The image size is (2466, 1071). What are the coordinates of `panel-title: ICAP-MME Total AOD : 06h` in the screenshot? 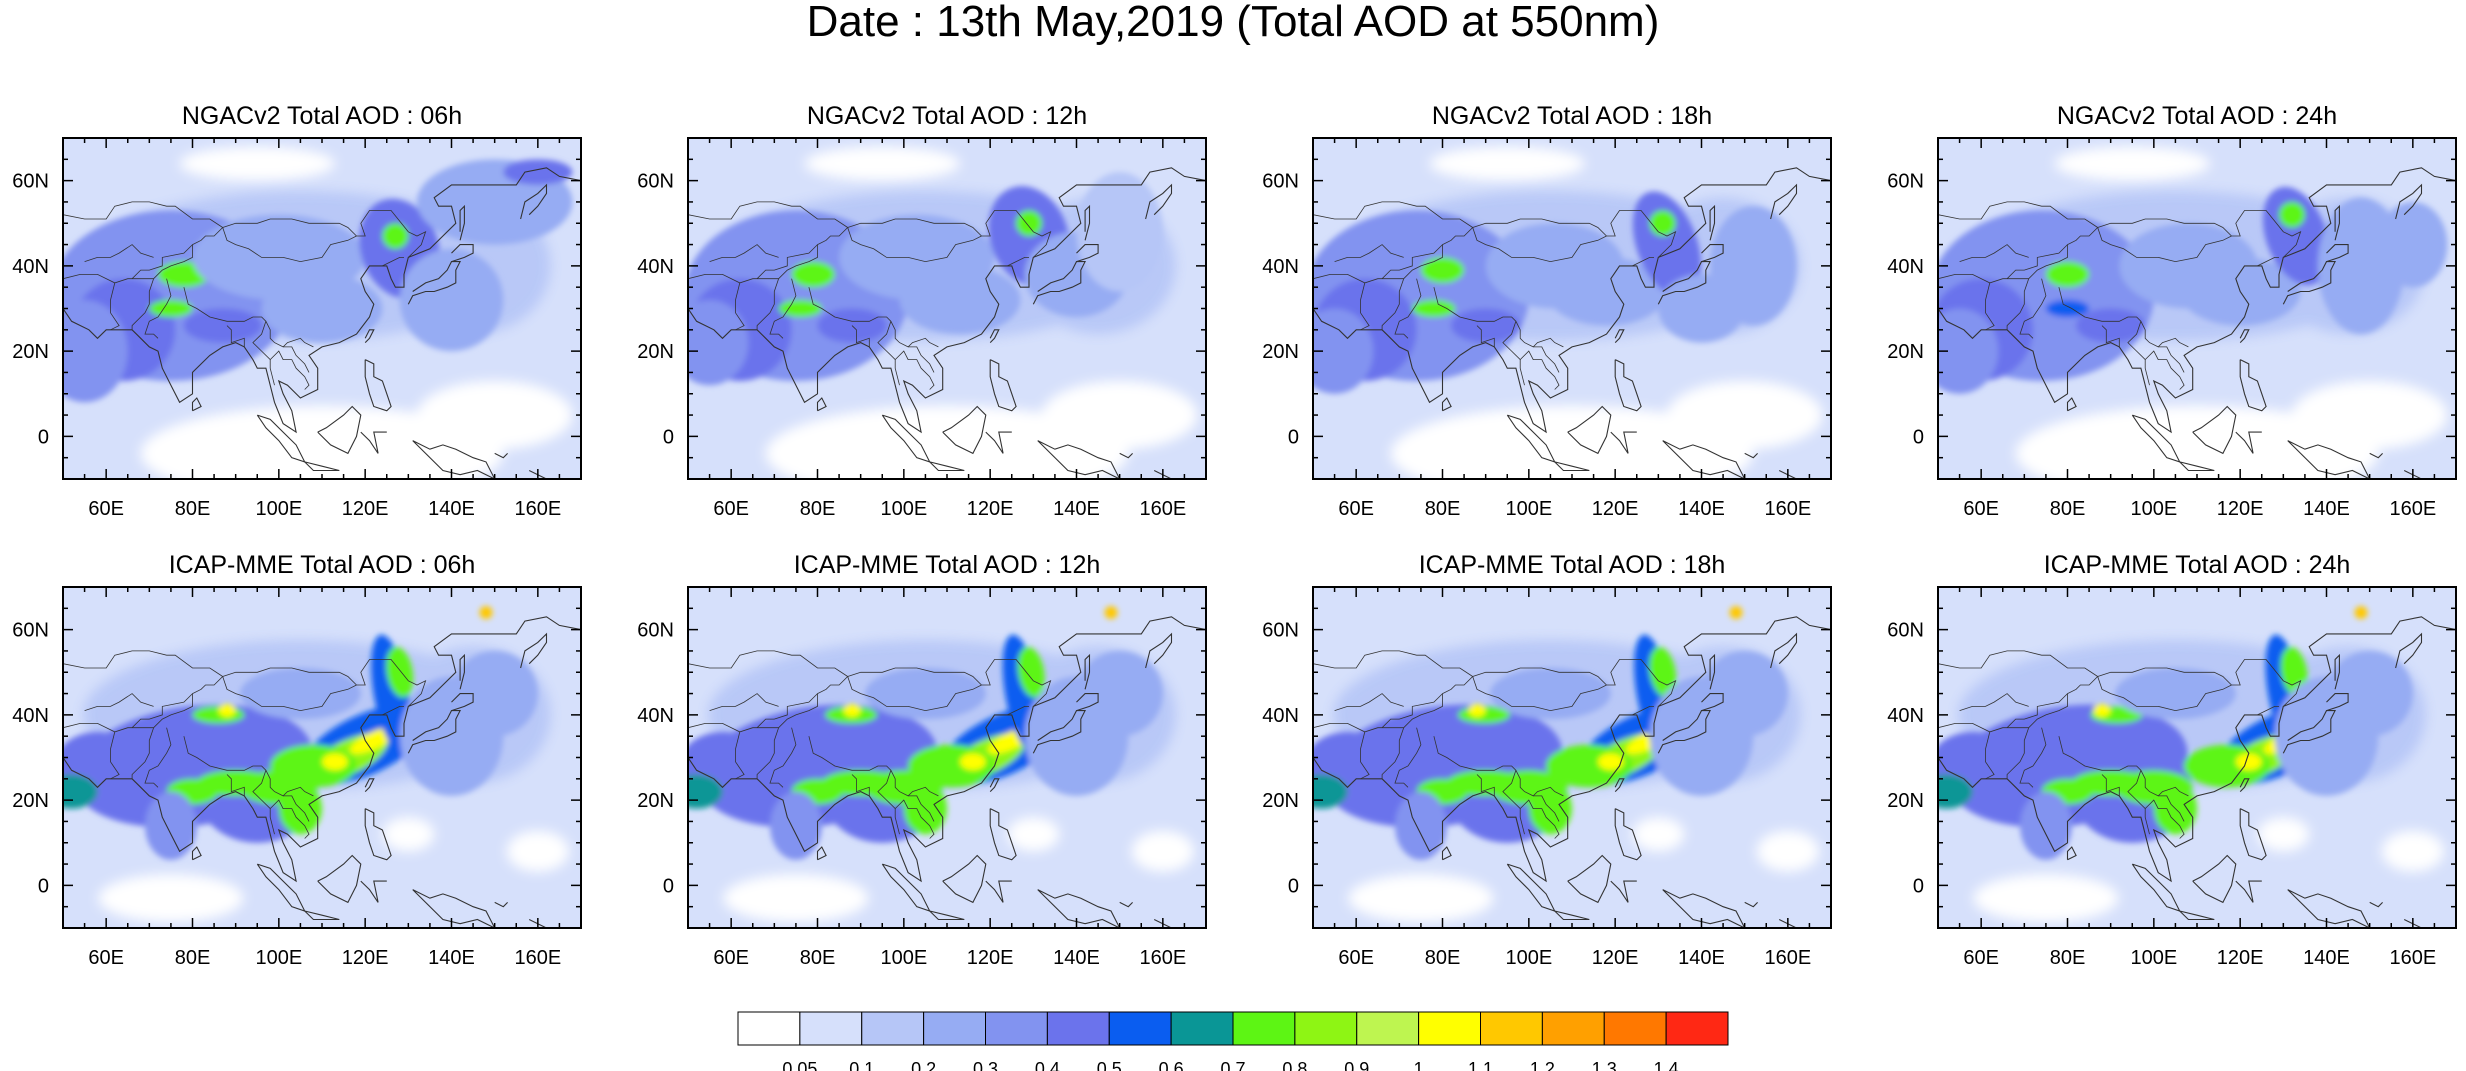 It's located at (322, 565).